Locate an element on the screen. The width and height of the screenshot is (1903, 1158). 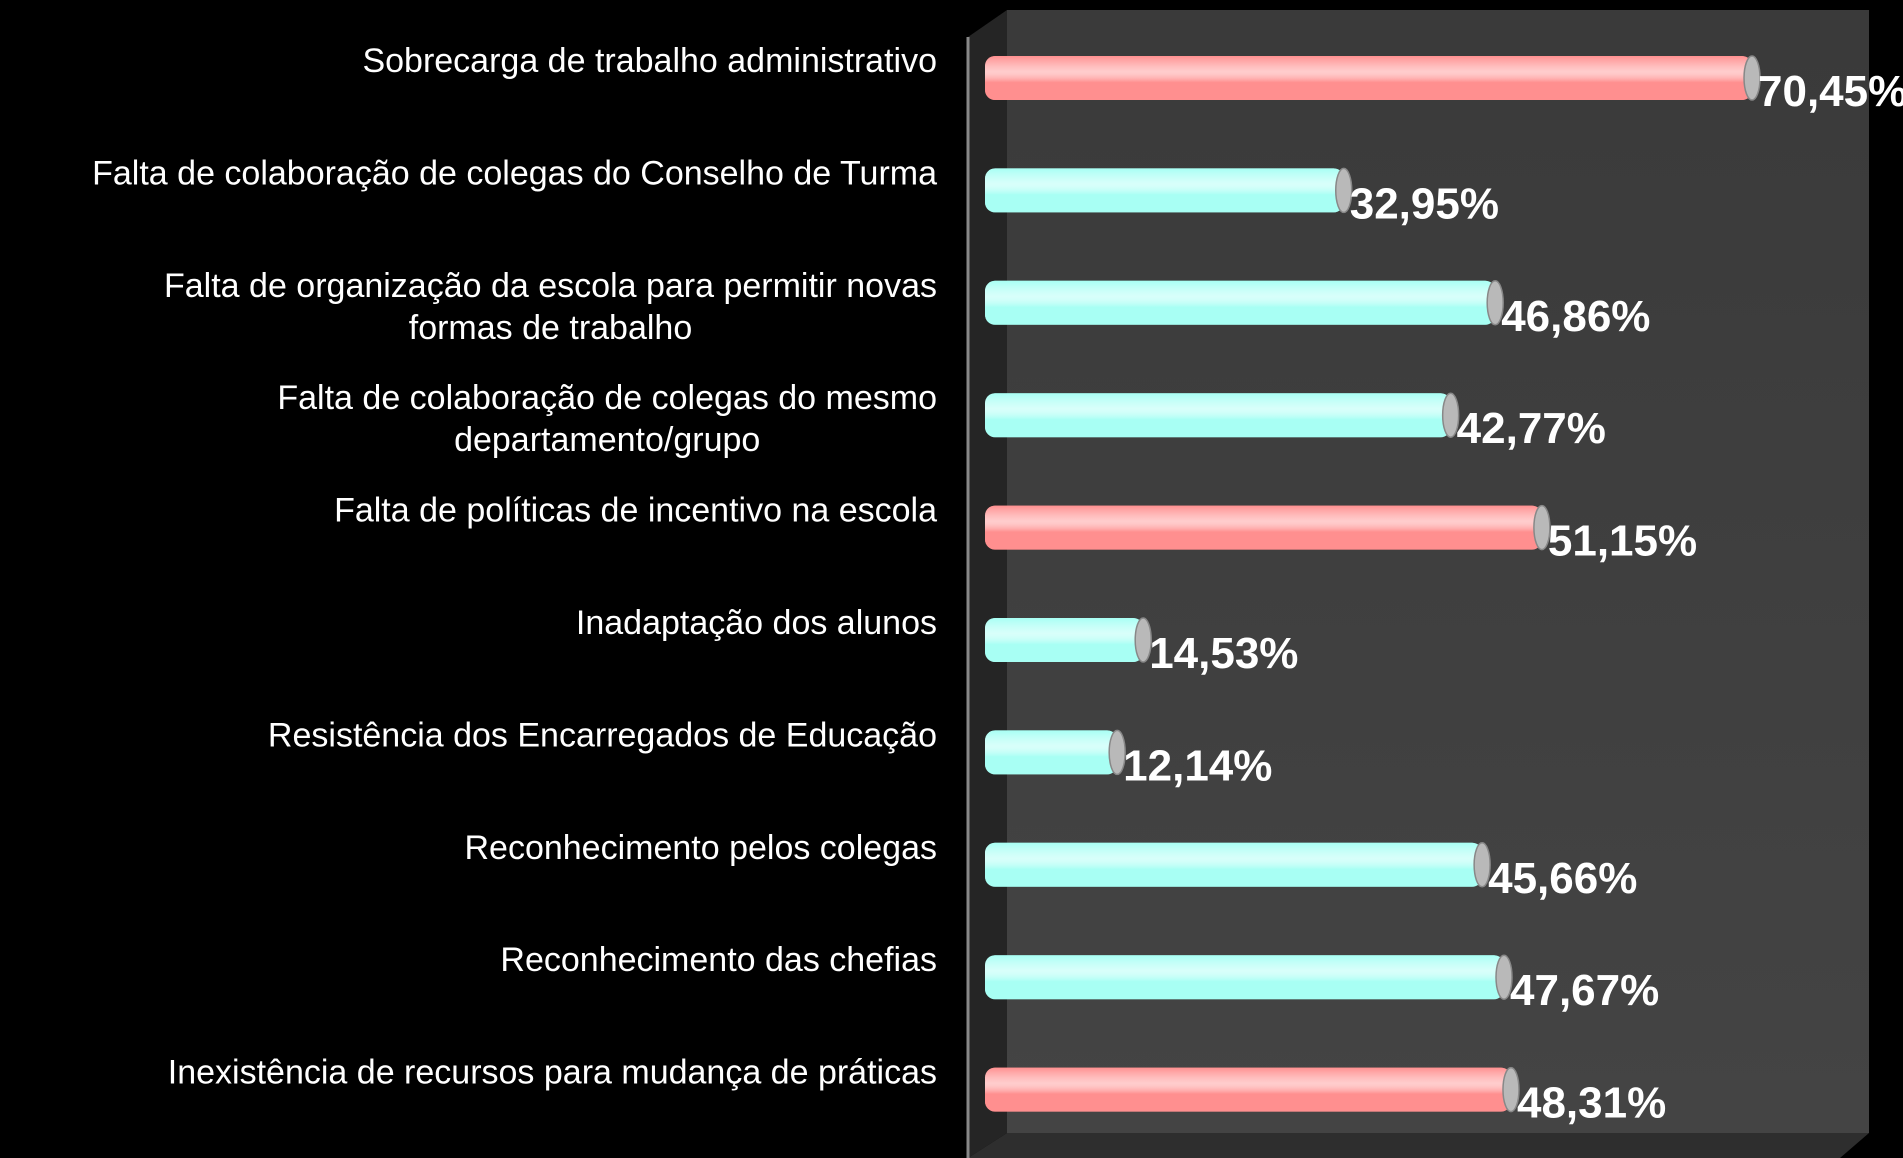
value-label: 46,86% is located at coordinates (1575, 316).